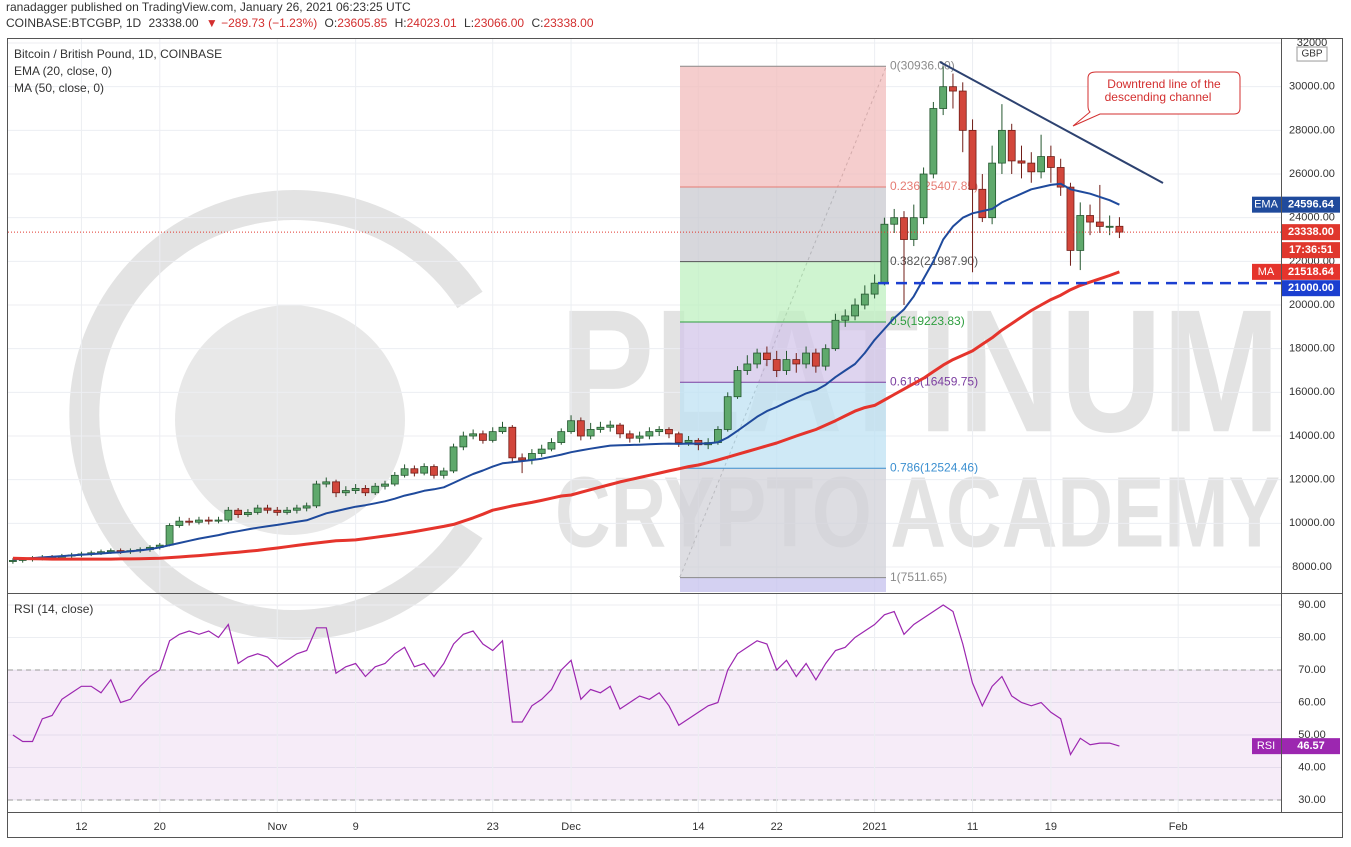 The image size is (1351, 847). Describe the element at coordinates (777, 827) in the screenshot. I see `x-tick-label: 22` at that location.